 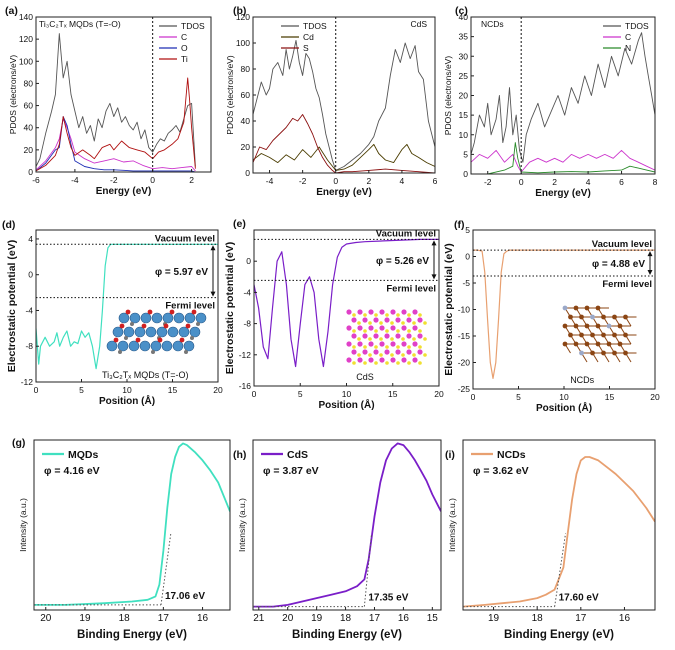 What do you see at coordinates (459, 225) in the screenshot?
I see `panel-label: (f)` at bounding box center [459, 225].